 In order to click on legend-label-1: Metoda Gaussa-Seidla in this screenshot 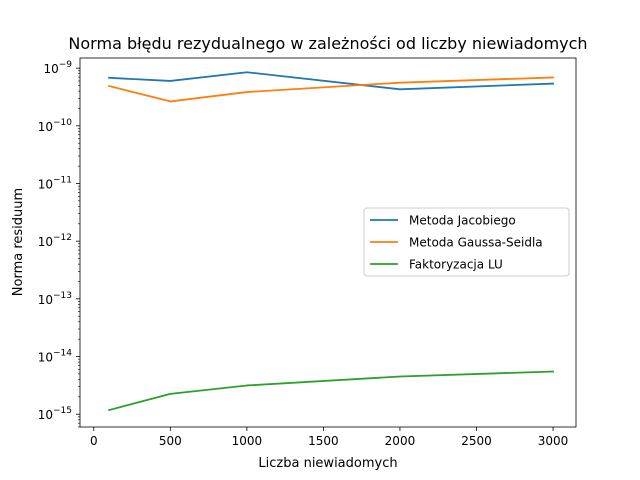, I will do `click(476, 243)`.